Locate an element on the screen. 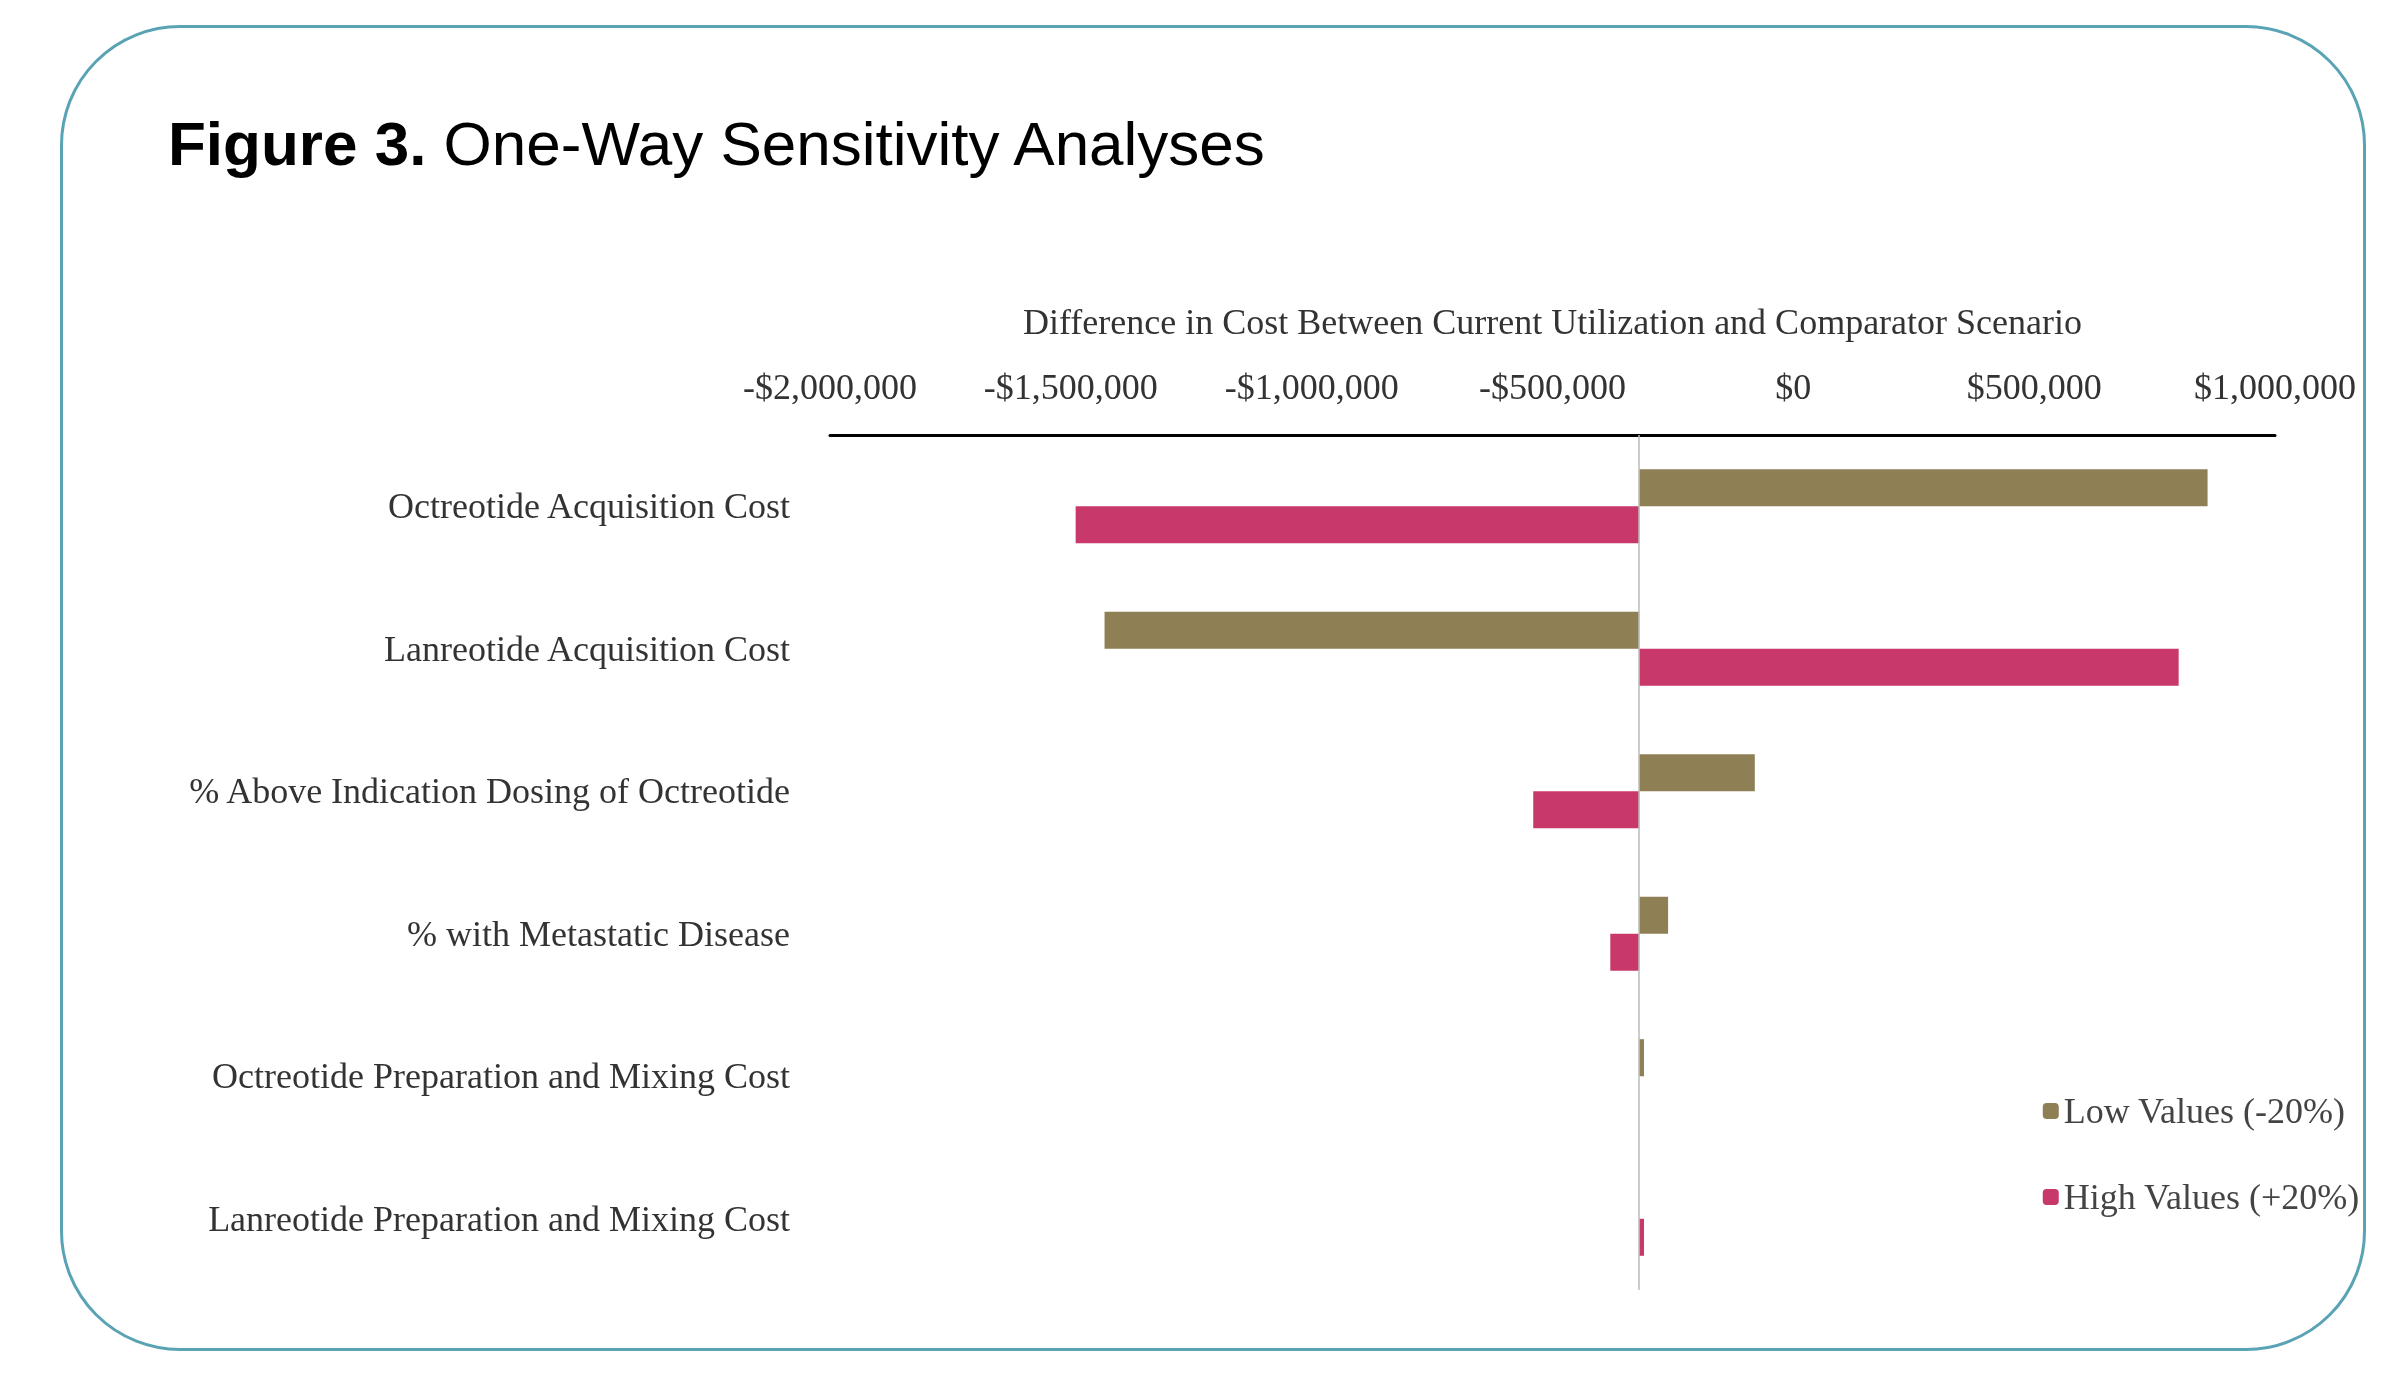  x-tick-label: -$2,000,000 is located at coordinates (830, 387).